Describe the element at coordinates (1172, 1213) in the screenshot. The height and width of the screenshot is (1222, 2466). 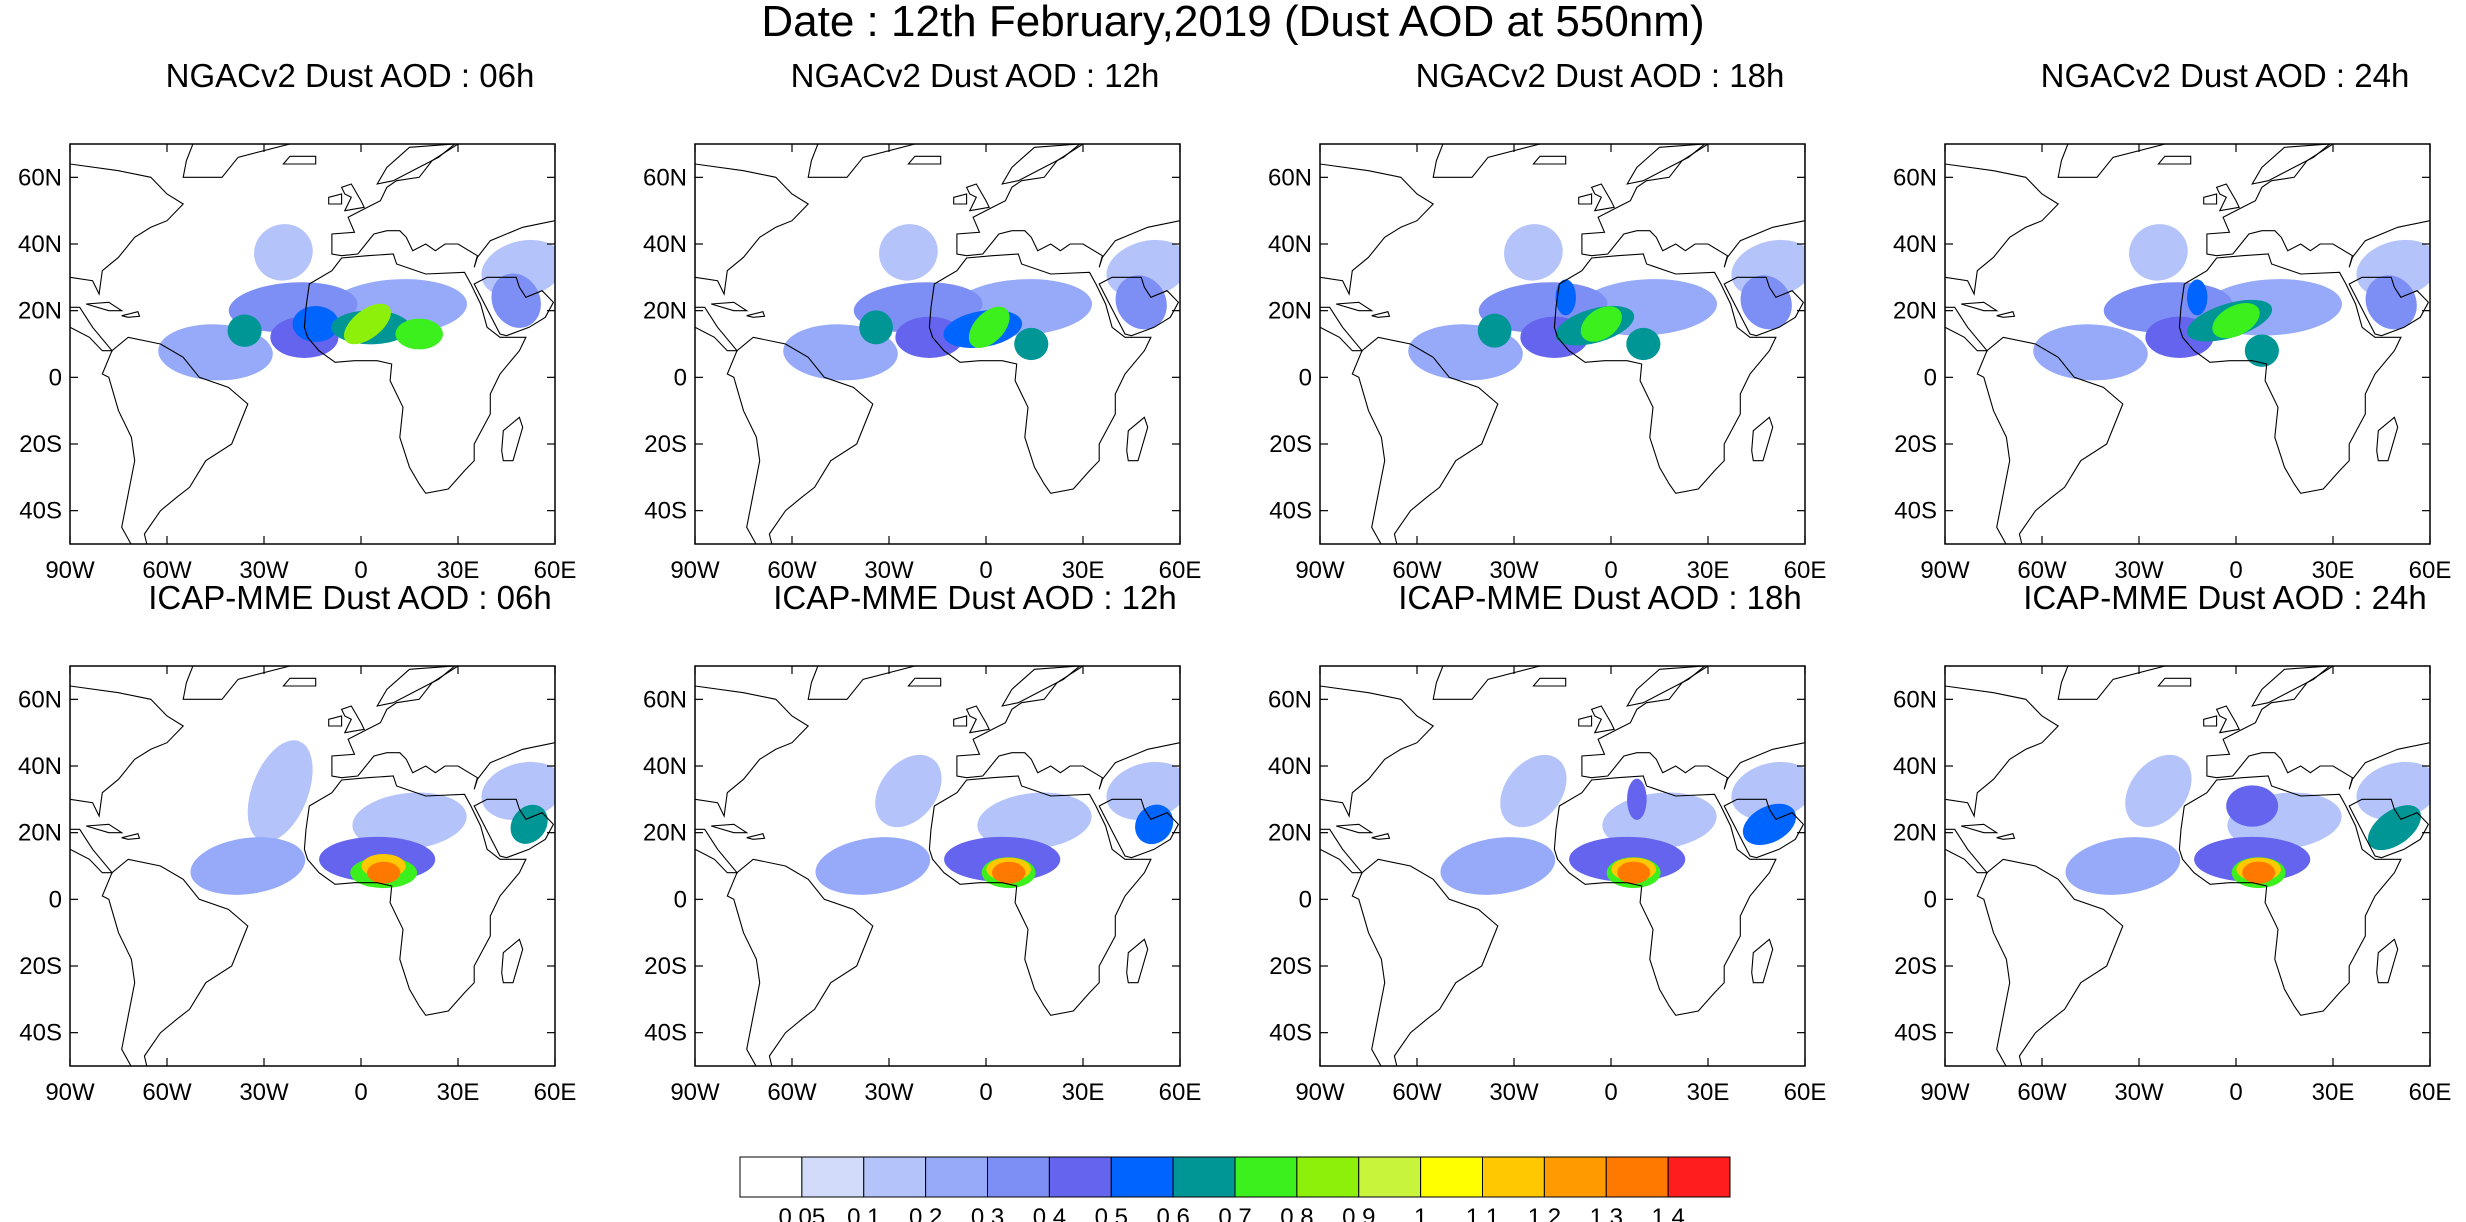
I see `colorbar-label: 0.6` at that location.